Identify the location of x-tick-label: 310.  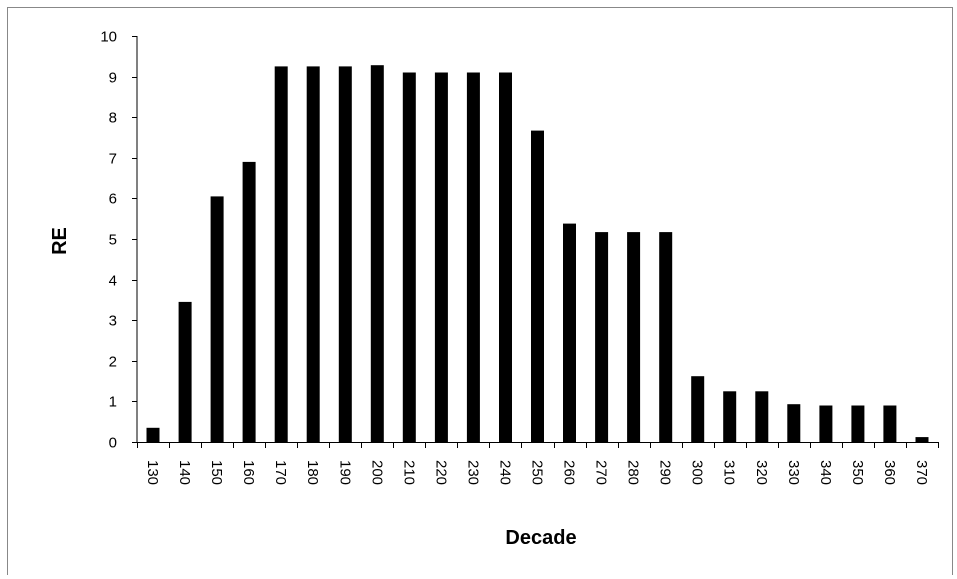
(729, 472).